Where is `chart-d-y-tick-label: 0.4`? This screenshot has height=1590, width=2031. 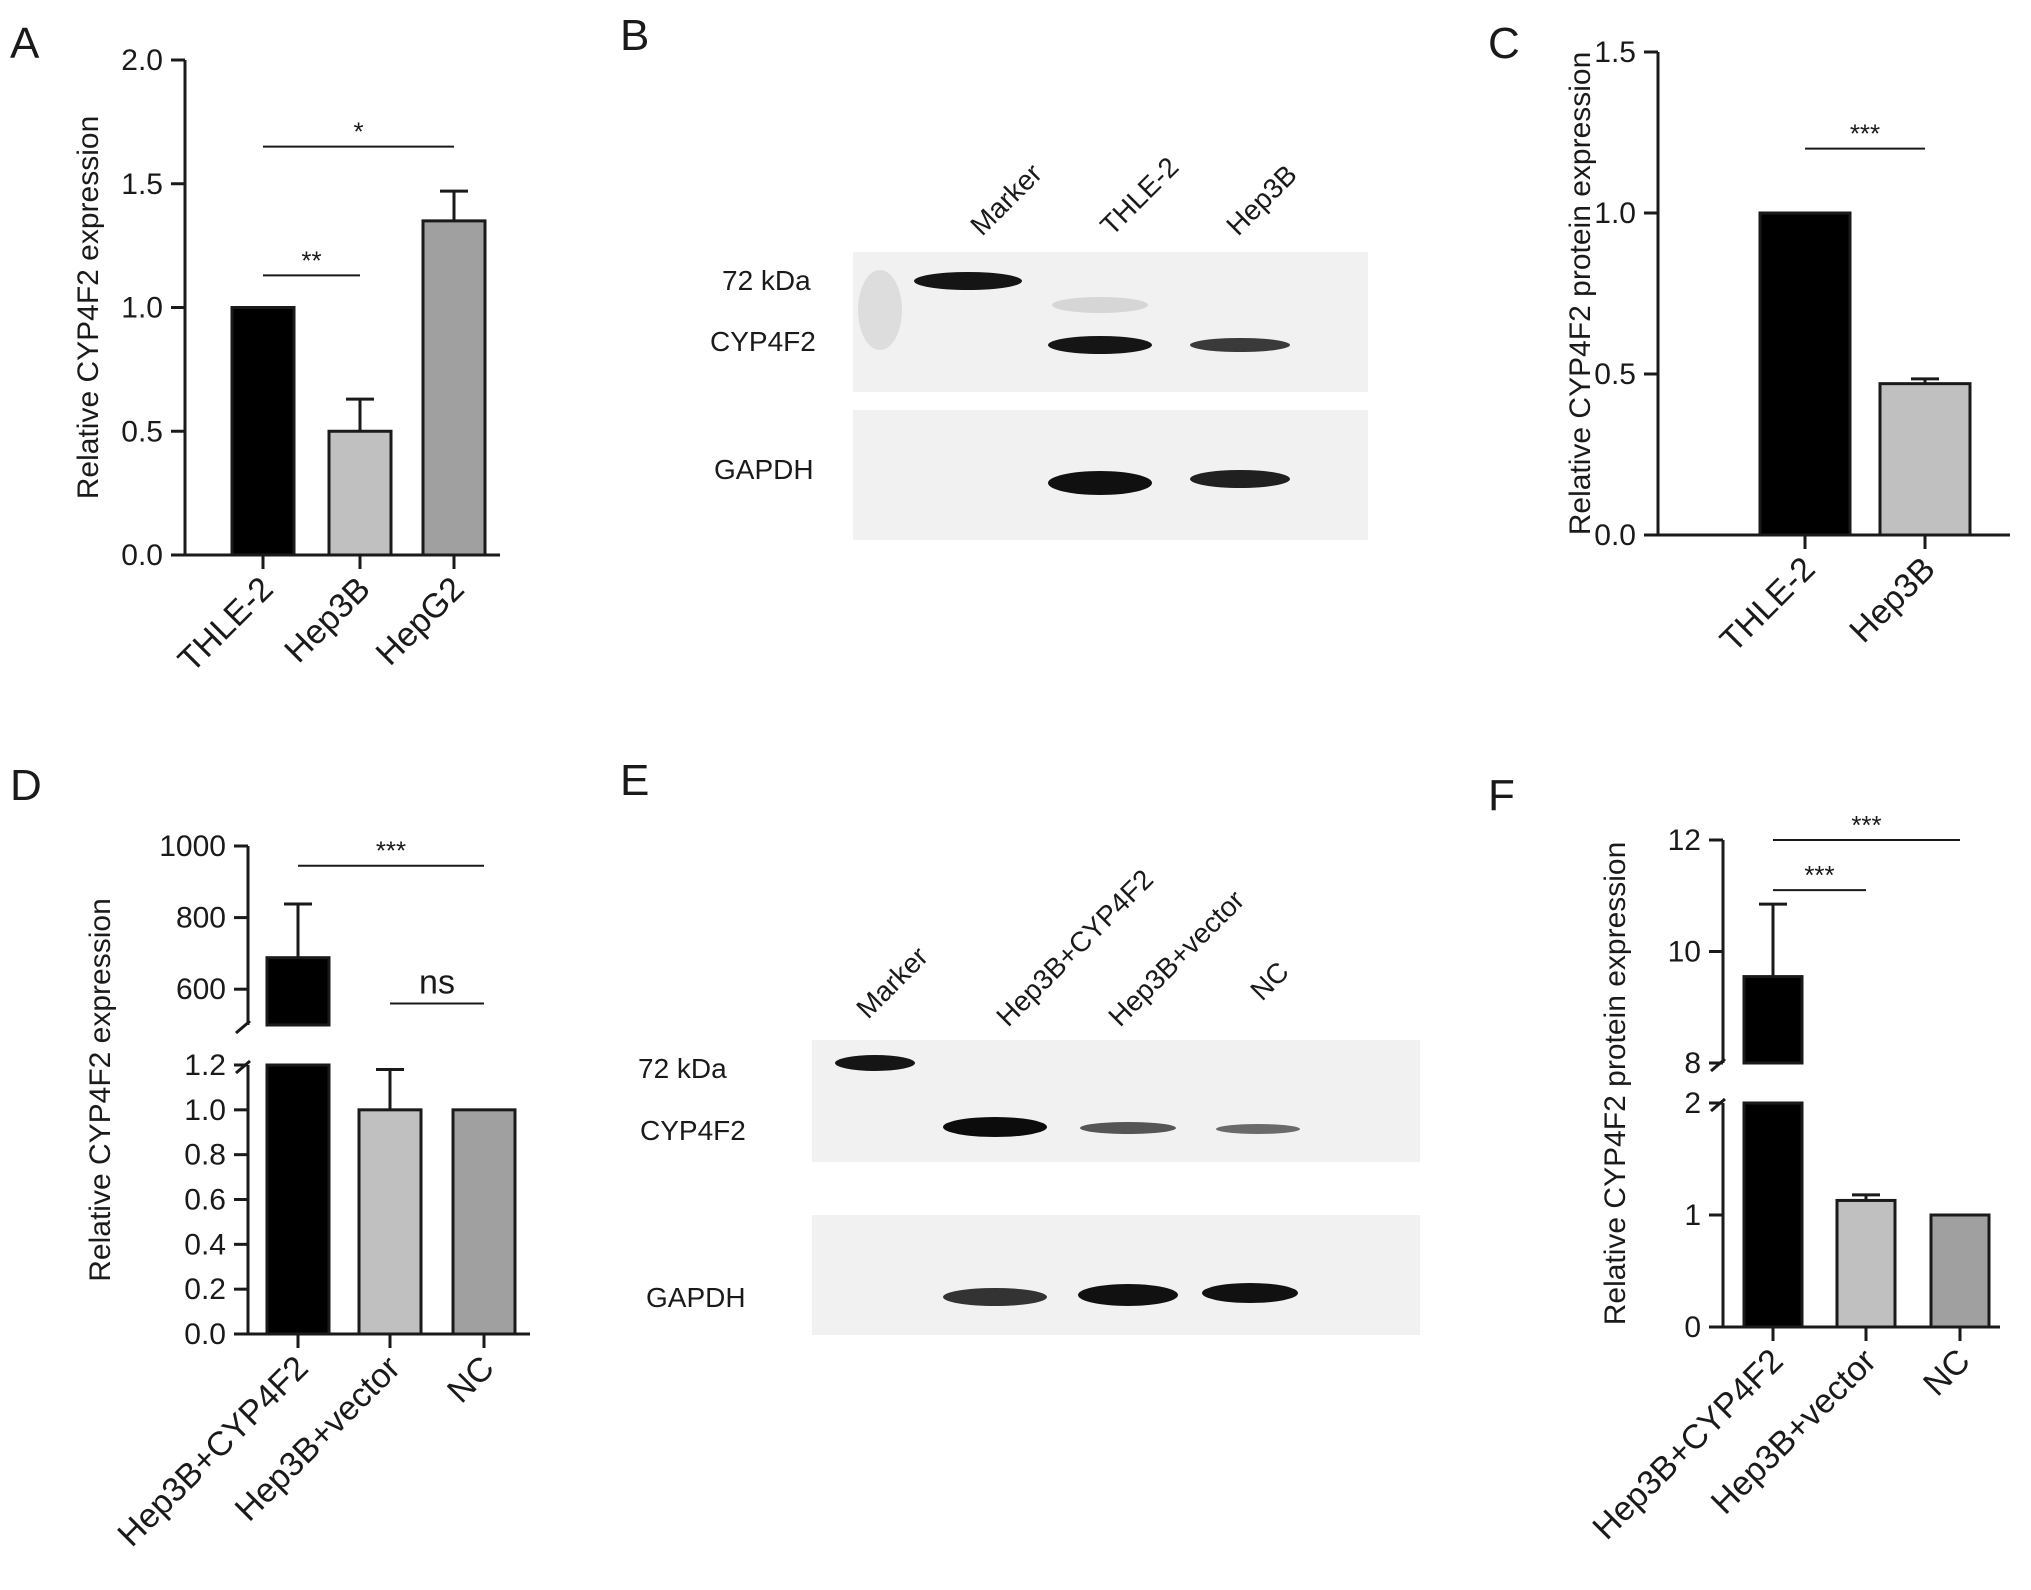
chart-d-y-tick-label: 0.4 is located at coordinates (205, 1244).